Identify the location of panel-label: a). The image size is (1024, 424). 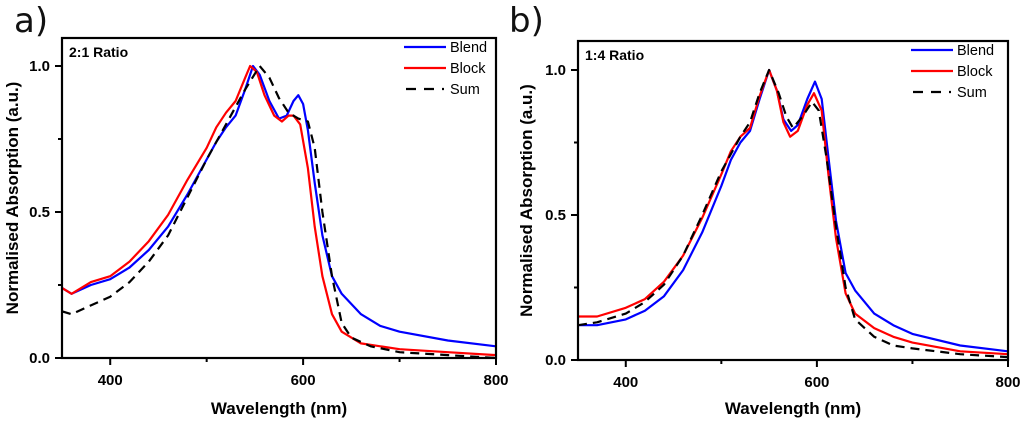
(31, 21).